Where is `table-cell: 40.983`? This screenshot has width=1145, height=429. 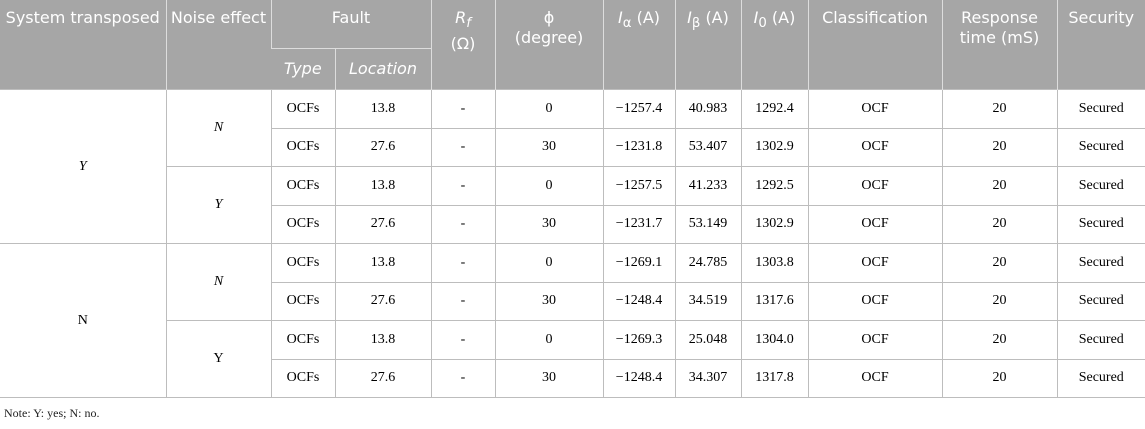
table-cell: 40.983 is located at coordinates (708, 109).